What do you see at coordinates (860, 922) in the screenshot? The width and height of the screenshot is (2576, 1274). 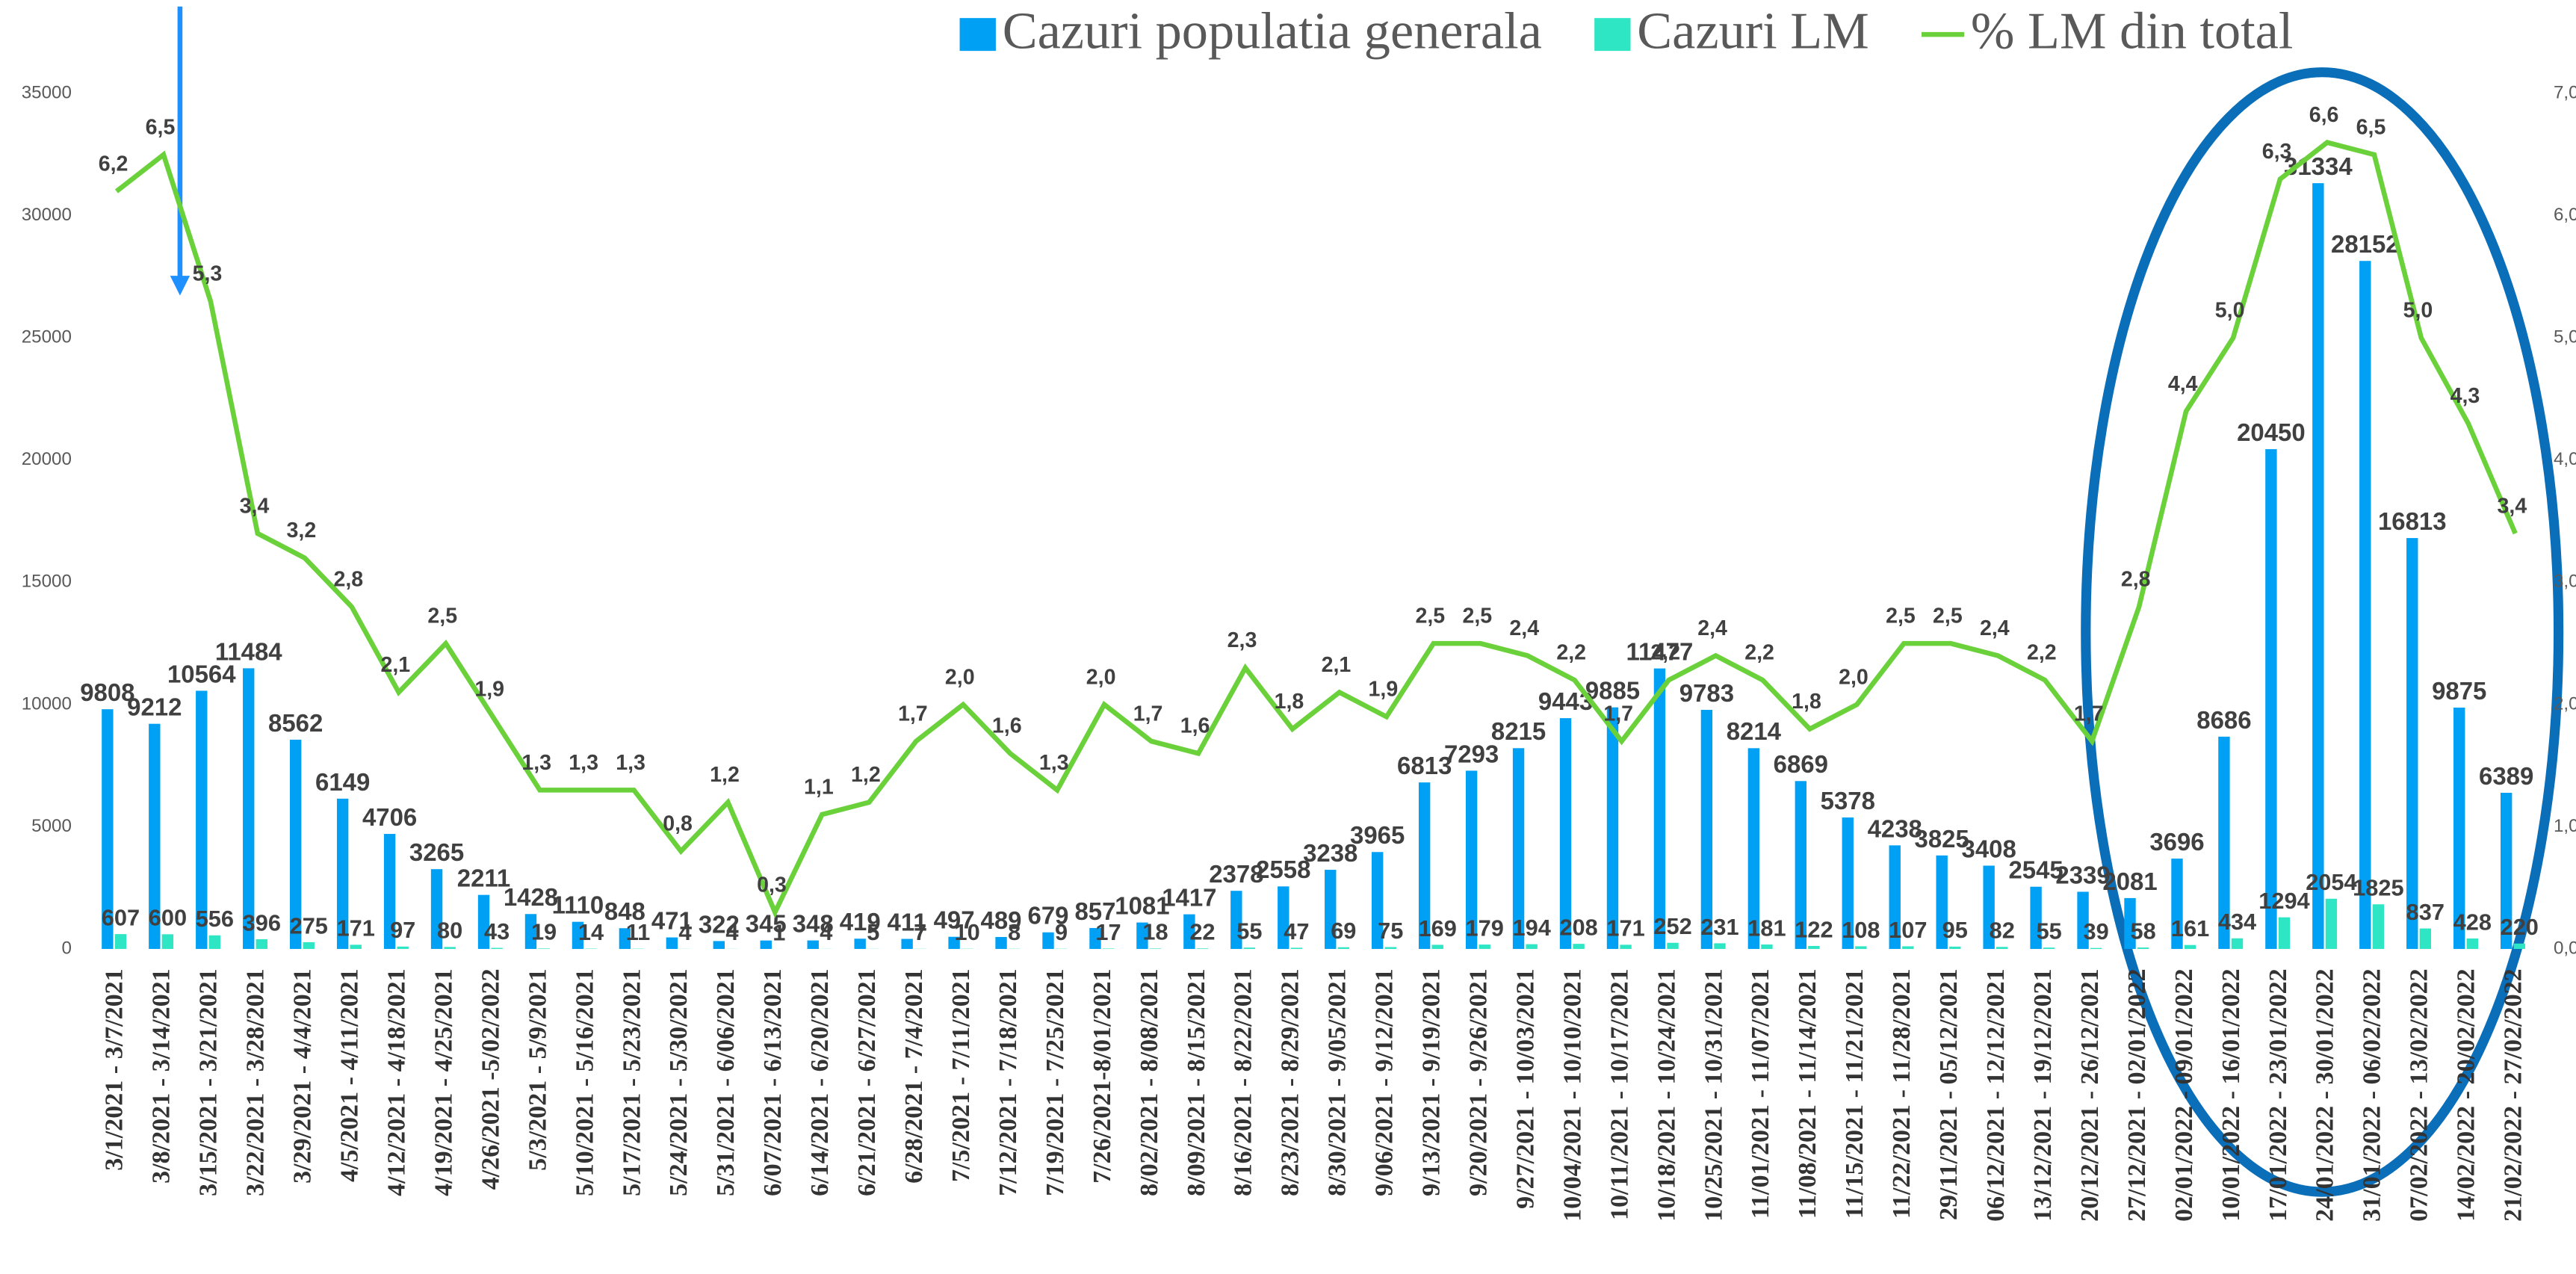 I see `data-label: 419` at bounding box center [860, 922].